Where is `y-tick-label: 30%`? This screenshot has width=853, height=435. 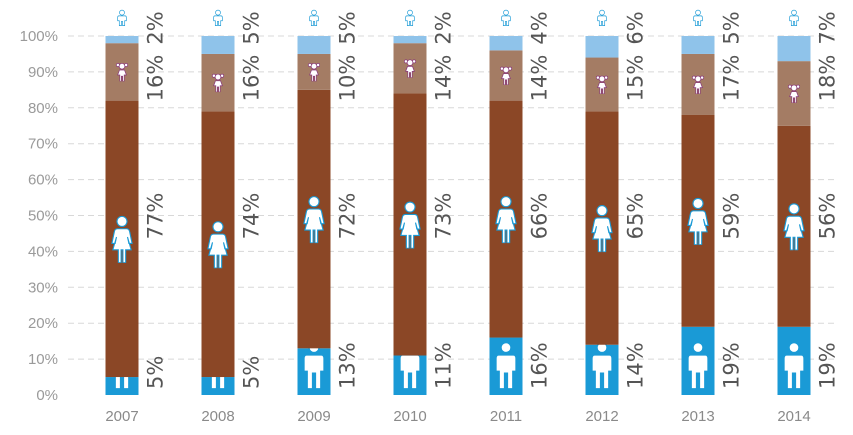
y-tick-label: 30% is located at coordinates (43, 287).